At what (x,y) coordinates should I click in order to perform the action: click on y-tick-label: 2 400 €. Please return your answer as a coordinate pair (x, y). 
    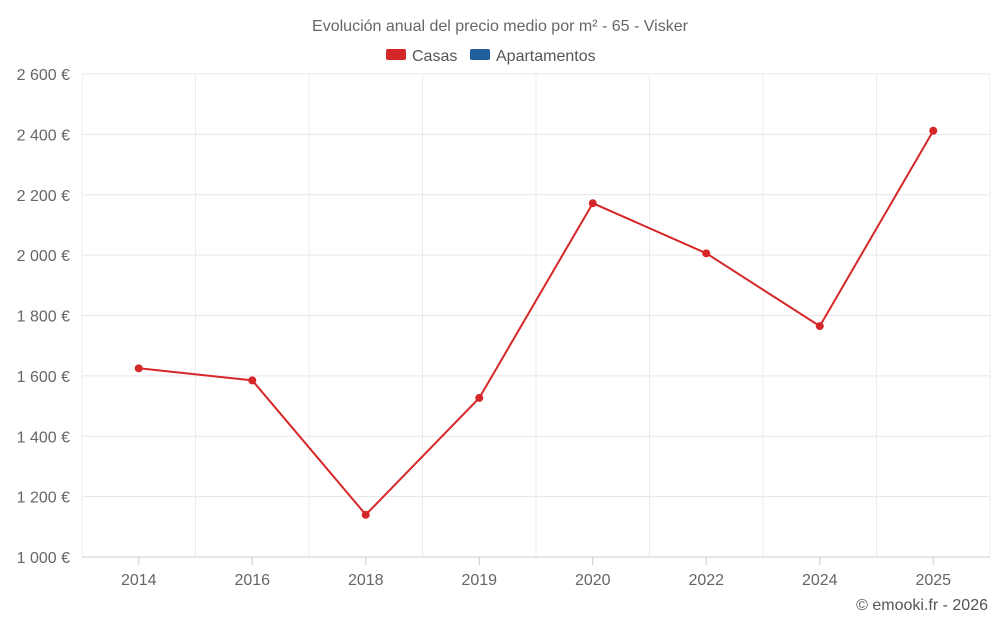
    Looking at the image, I should click on (43, 135).